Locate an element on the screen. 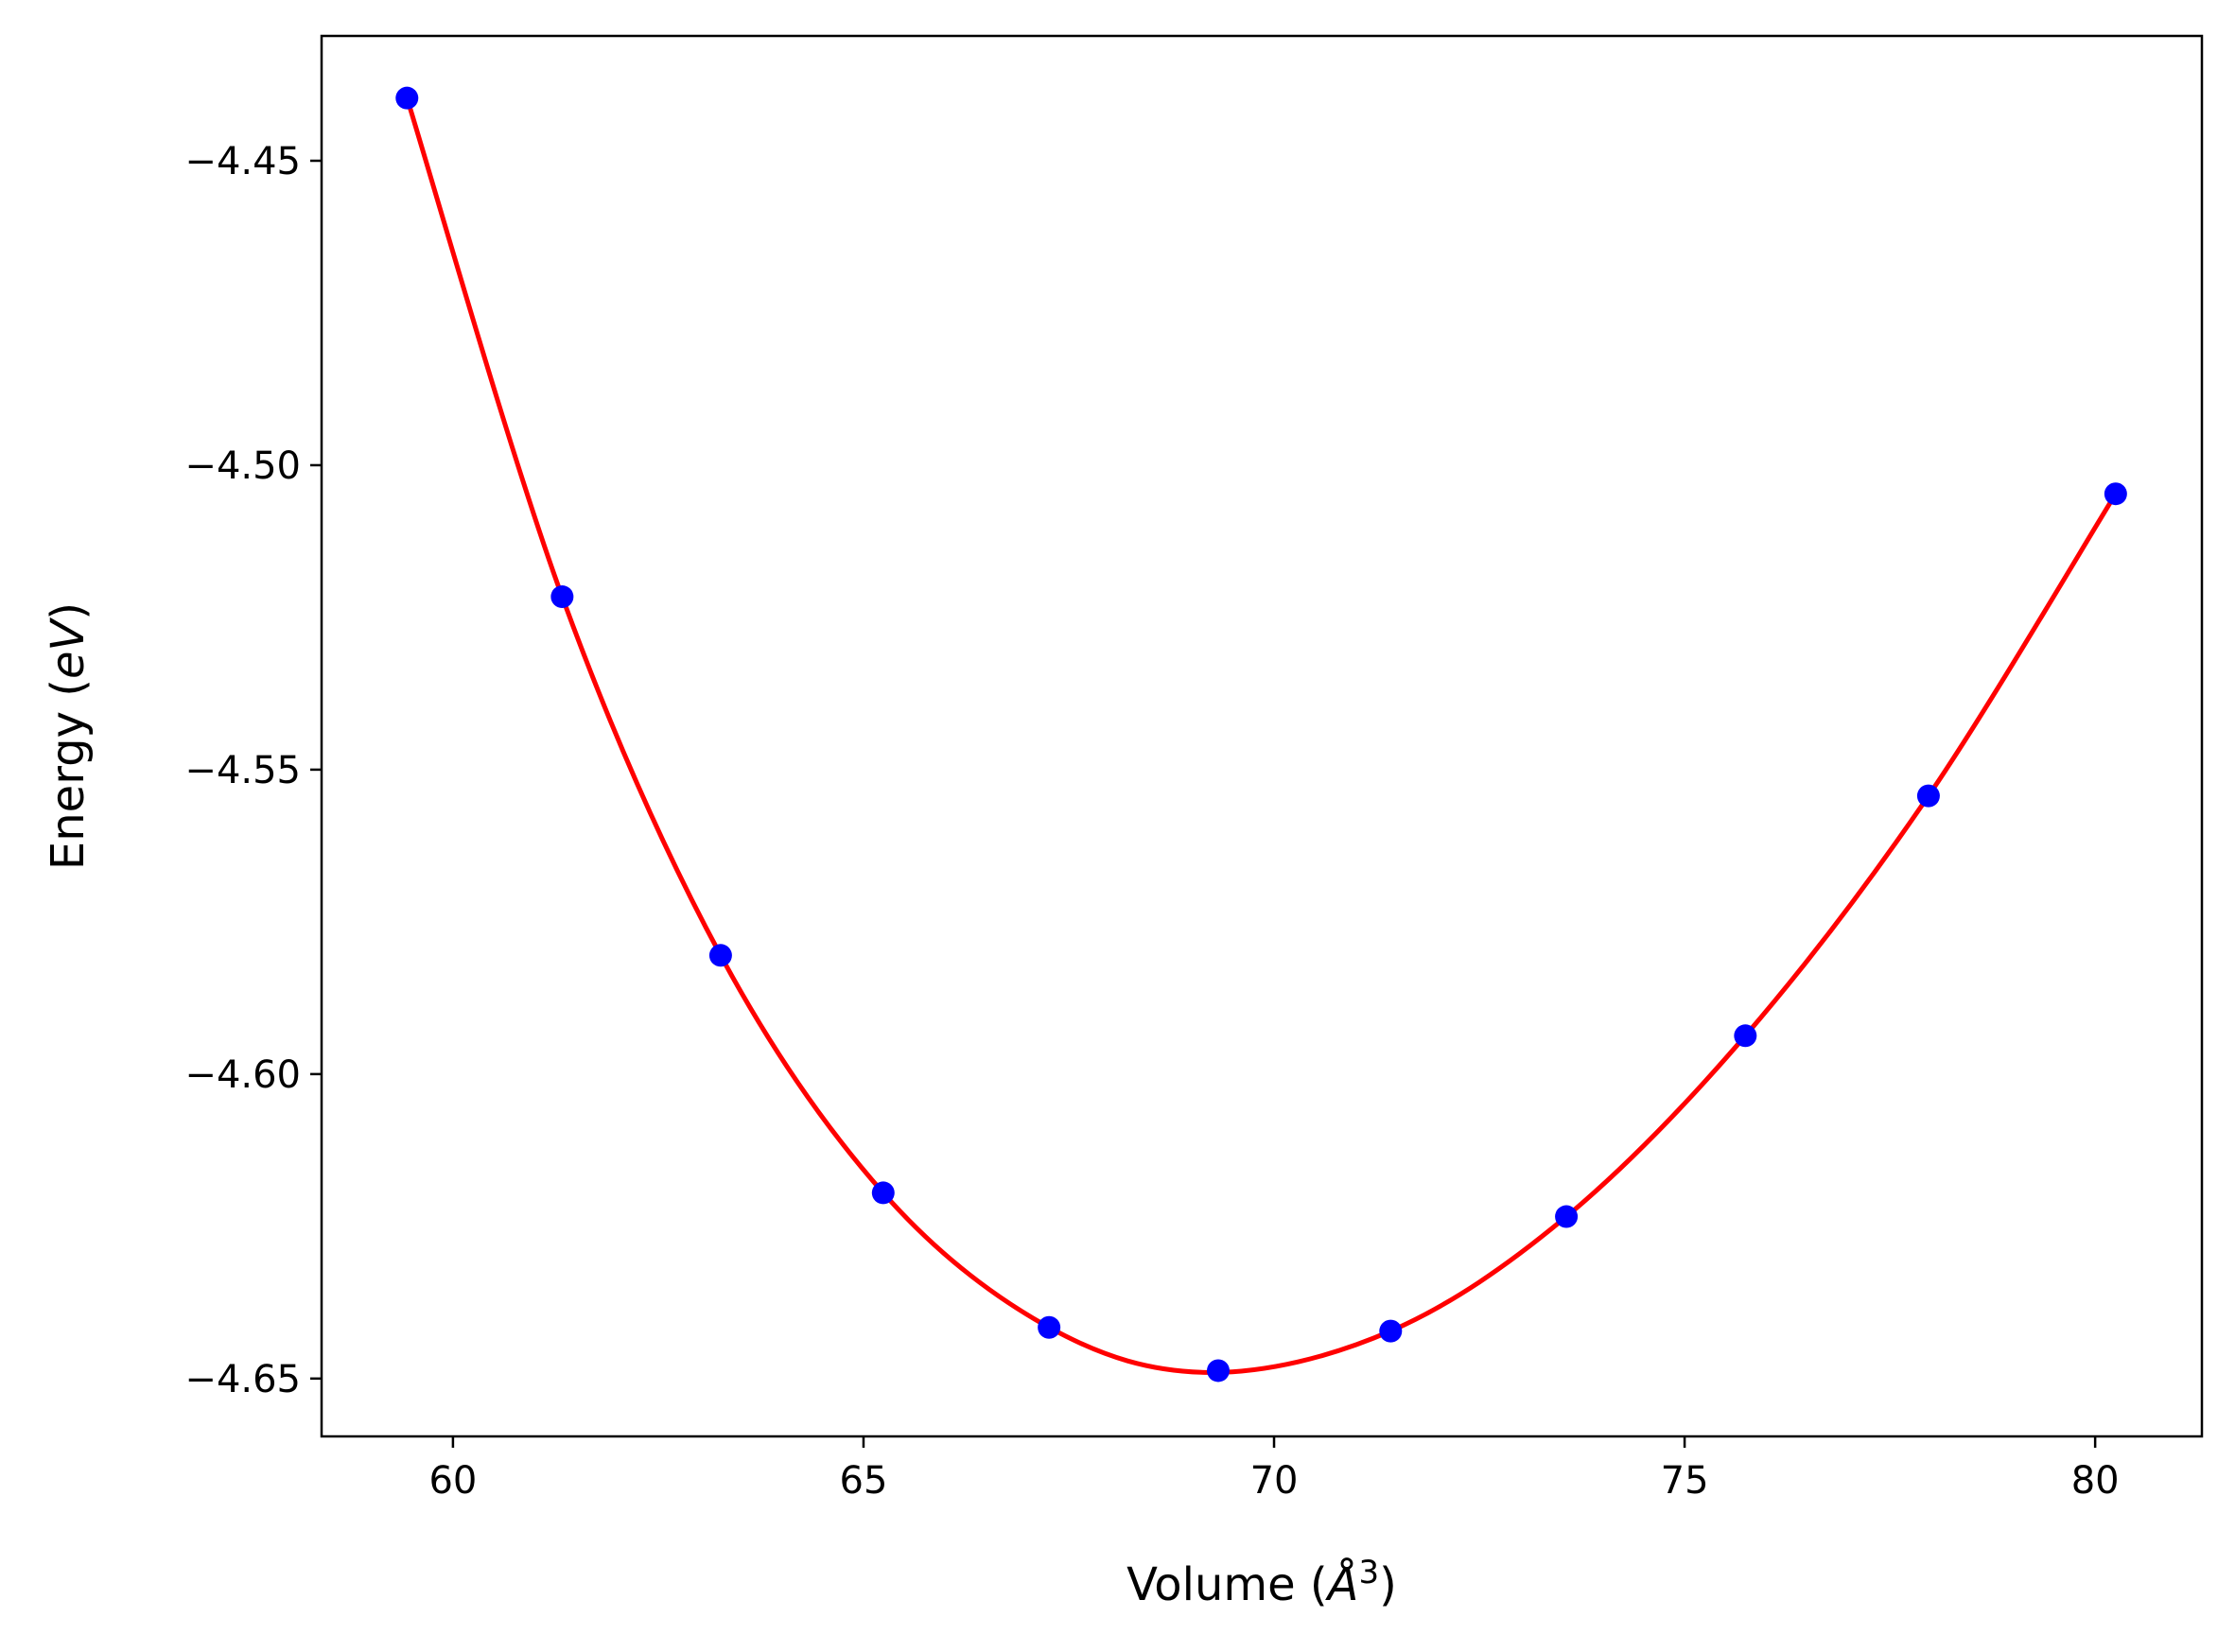 This screenshot has height=1652, width=2235. y-tick-label: −4.55 is located at coordinates (242, 771).